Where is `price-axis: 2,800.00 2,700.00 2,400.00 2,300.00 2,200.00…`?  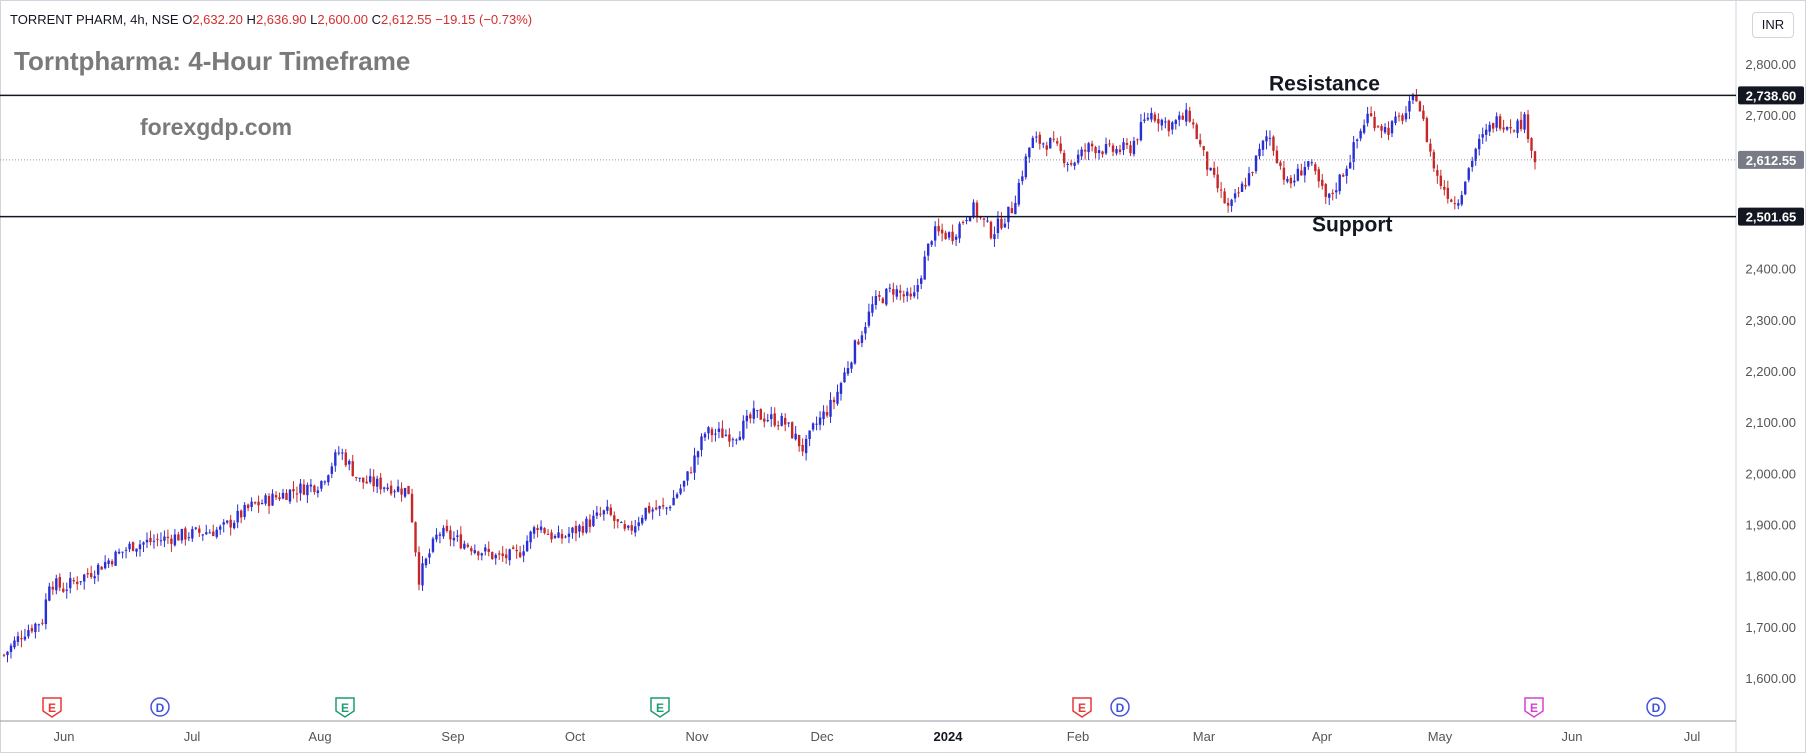 price-axis: 2,800.00 2,700.00 2,400.00 2,300.00 2,200.00… is located at coordinates (1770, 371).